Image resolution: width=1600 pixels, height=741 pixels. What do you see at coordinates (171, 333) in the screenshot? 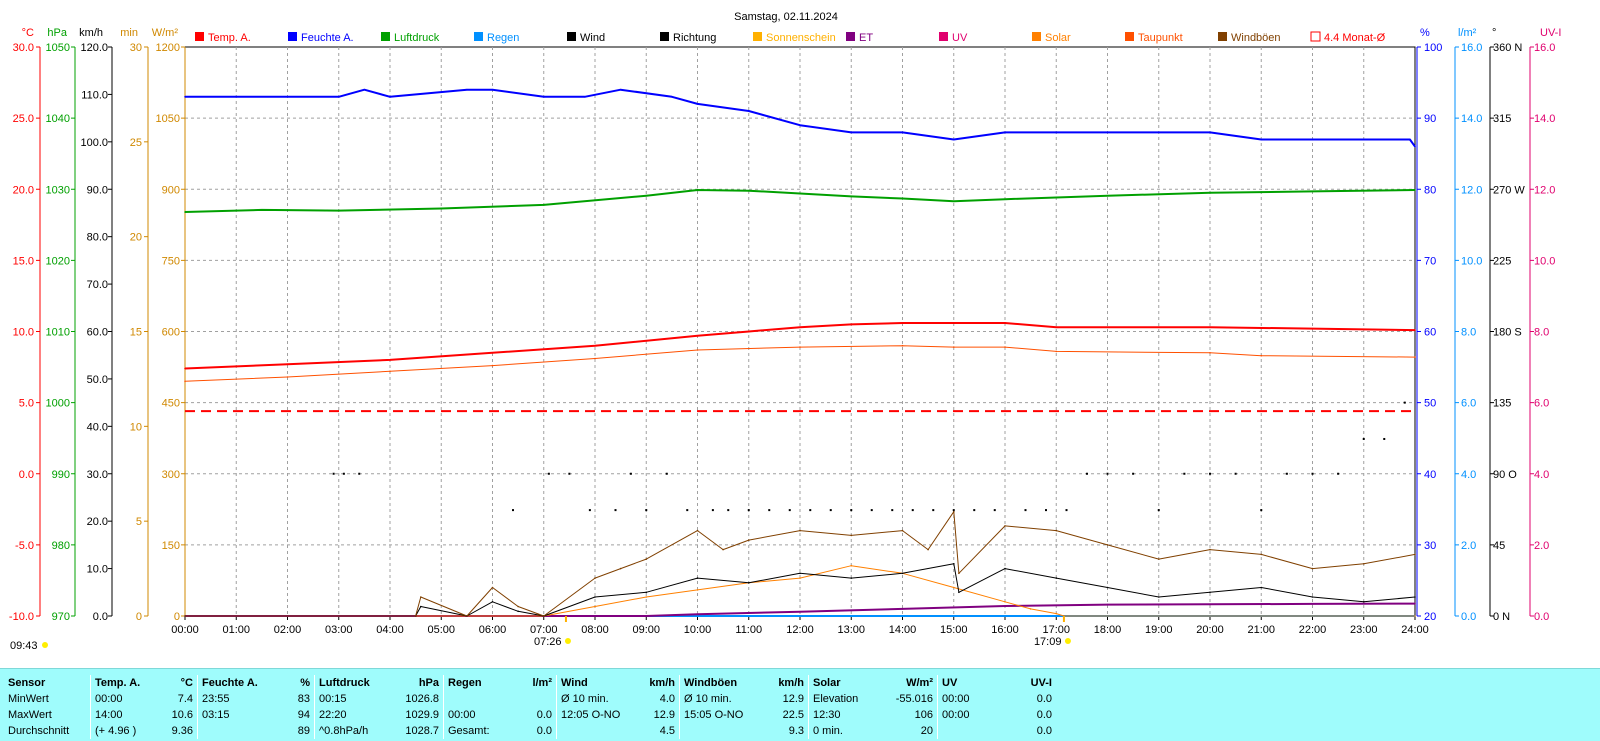
I see `solar-tick-label: 600` at bounding box center [171, 333].